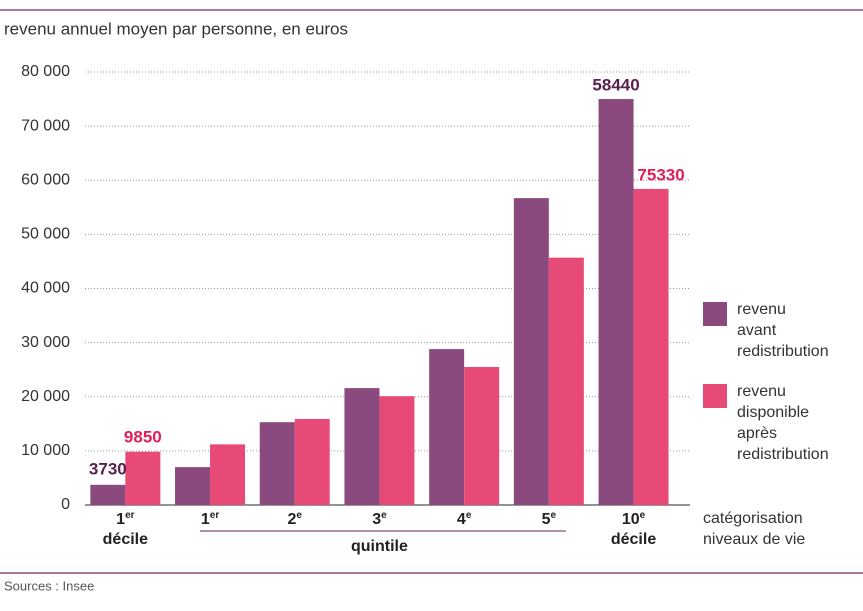 The image size is (863, 611). Describe the element at coordinates (45, 450) in the screenshot. I see `y-tick-label: 10 000` at that location.